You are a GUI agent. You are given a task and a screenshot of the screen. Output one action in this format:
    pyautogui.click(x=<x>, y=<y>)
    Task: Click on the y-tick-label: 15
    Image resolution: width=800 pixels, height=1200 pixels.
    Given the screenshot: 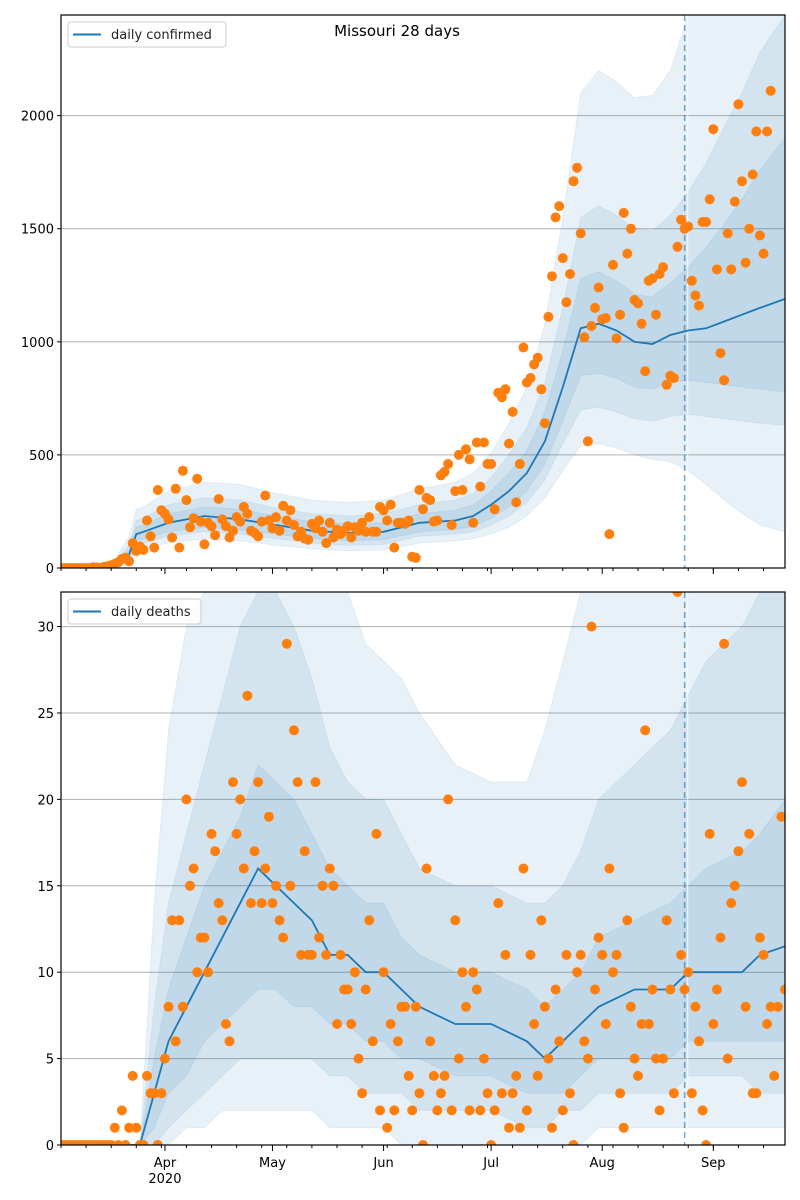 What is the action you would take?
    pyautogui.click(x=45, y=887)
    